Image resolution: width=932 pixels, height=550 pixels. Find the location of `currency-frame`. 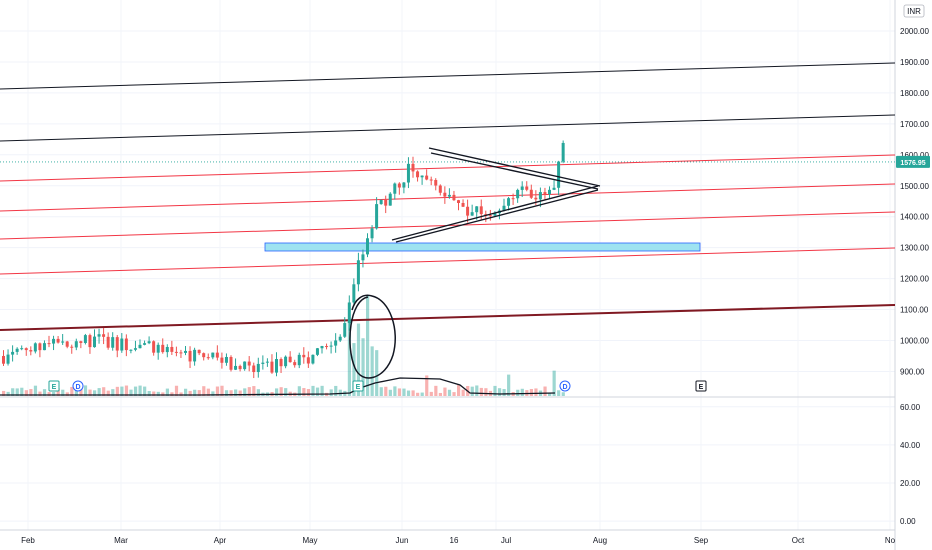

currency-frame is located at coordinates (914, 11).